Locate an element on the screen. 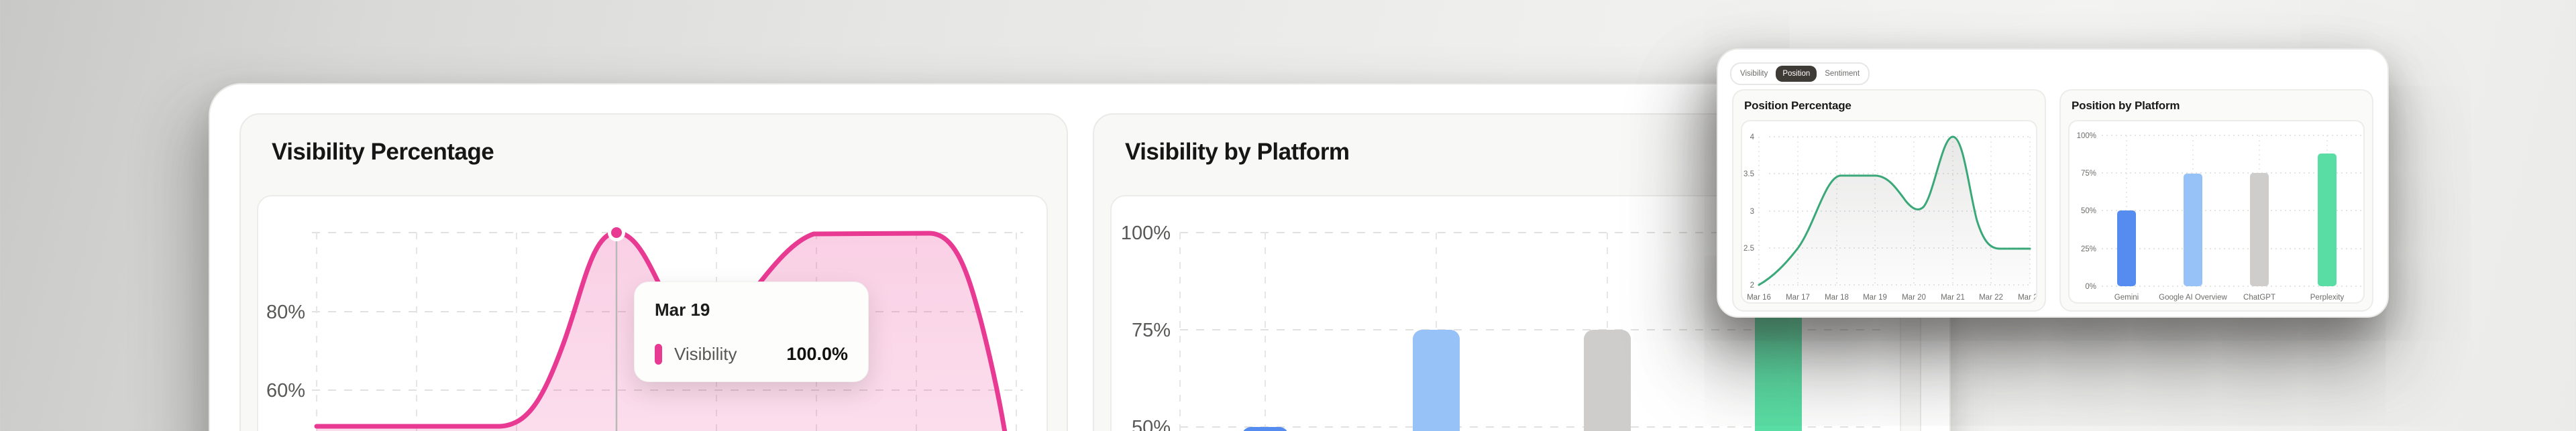 This screenshot has height=431, width=2576. position-by-platform-title: Position by Platform is located at coordinates (2126, 106).